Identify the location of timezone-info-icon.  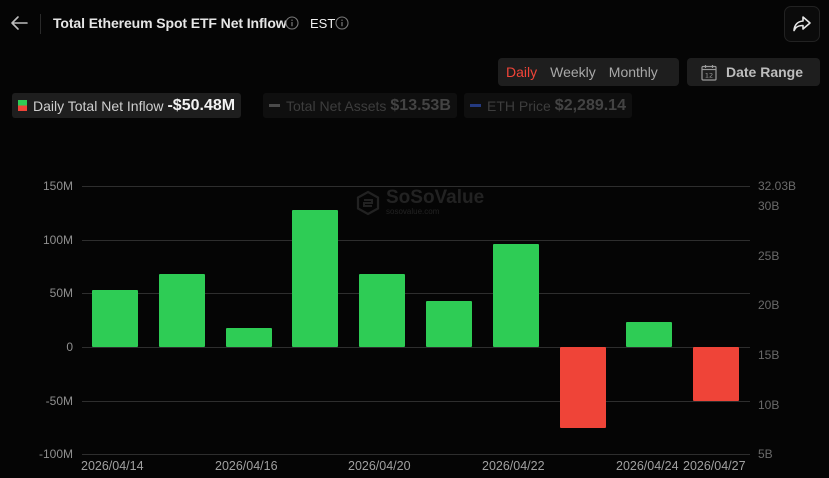
(342, 25).